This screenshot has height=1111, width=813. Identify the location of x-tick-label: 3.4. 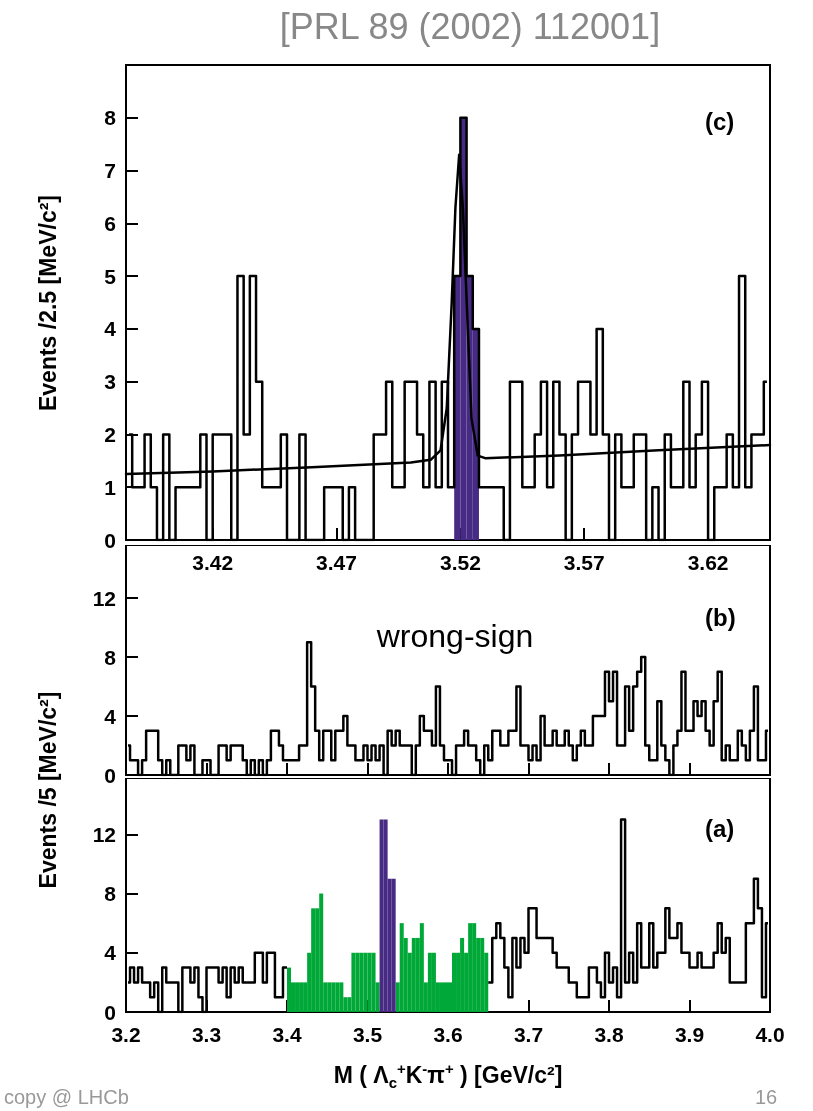
(287, 1034).